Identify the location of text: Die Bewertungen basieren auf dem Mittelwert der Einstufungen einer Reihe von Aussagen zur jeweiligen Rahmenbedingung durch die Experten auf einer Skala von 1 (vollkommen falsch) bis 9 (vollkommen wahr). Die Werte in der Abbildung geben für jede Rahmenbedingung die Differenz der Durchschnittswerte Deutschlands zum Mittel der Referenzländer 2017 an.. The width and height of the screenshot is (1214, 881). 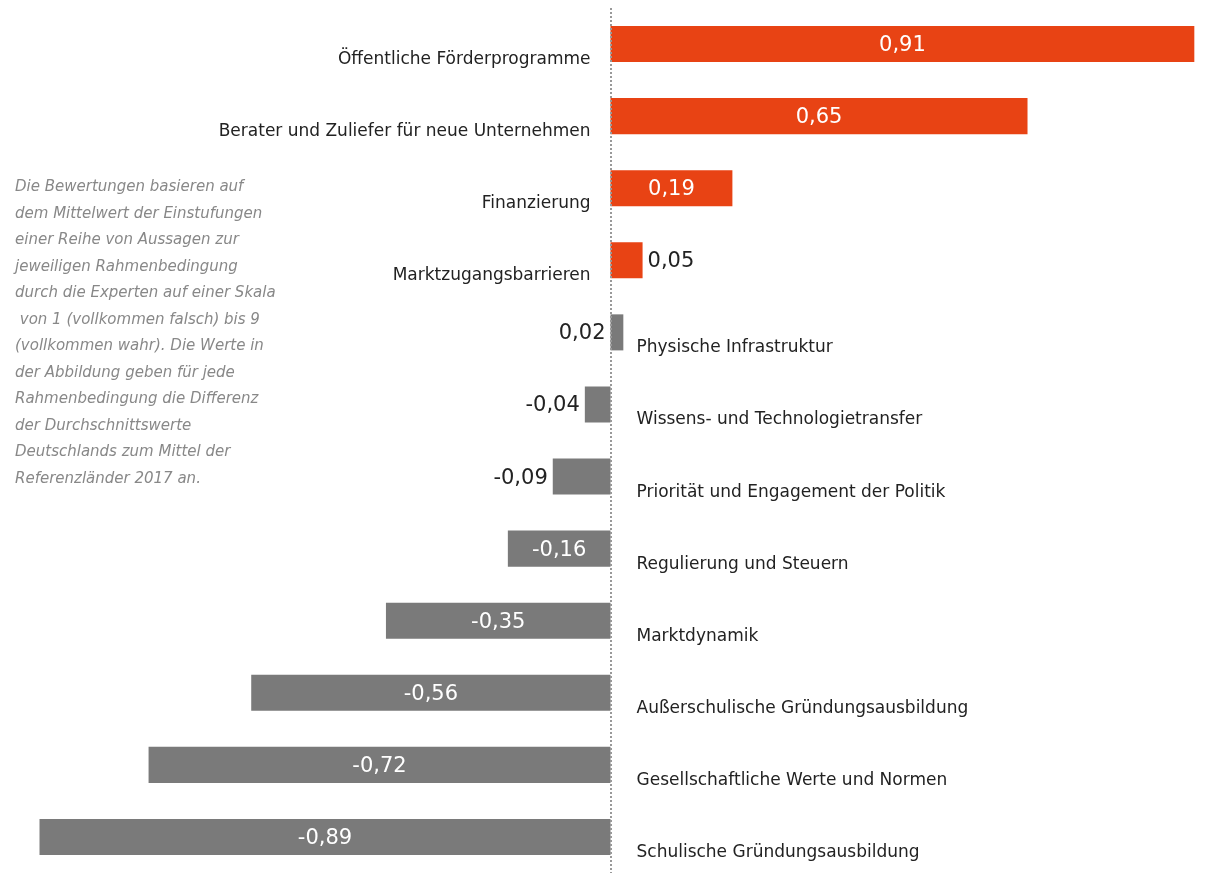
(145, 332).